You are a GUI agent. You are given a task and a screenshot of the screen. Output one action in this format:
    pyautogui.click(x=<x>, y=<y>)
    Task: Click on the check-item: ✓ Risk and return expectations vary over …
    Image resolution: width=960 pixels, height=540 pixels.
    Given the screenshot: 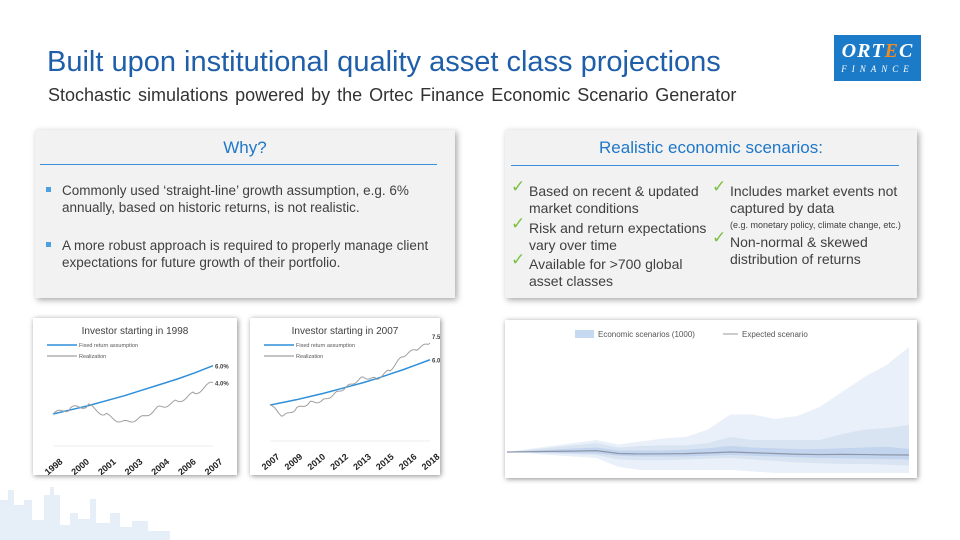 What is the action you would take?
    pyautogui.click(x=609, y=233)
    